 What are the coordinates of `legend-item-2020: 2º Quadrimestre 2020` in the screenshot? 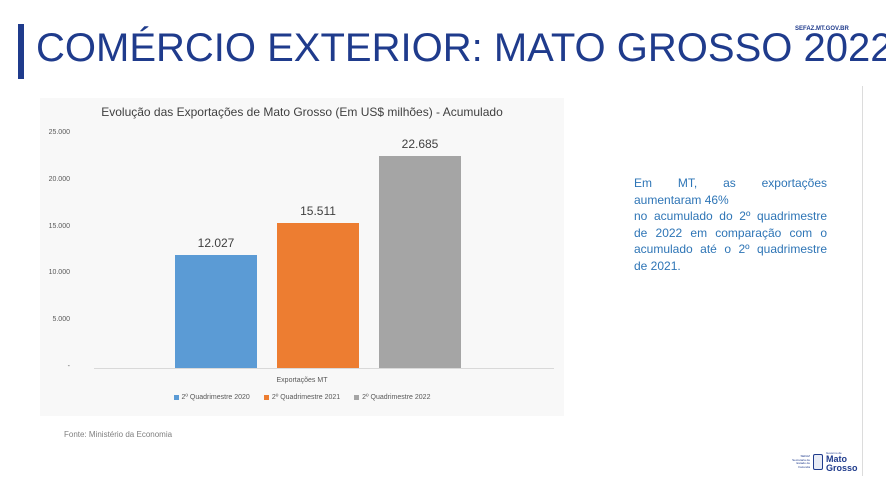 It's located at (211, 397).